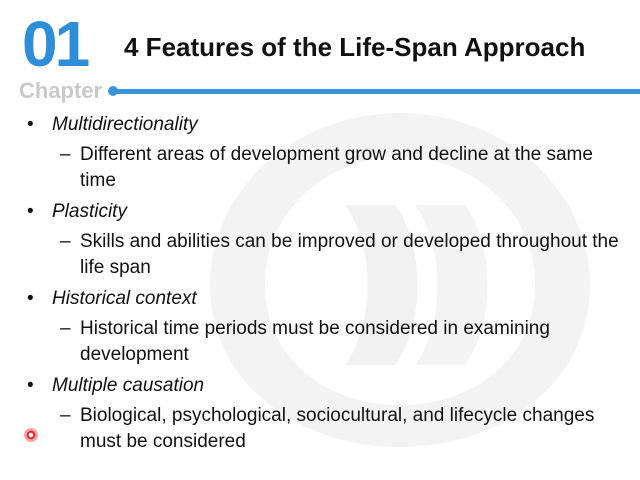  Describe the element at coordinates (377, 91) in the screenshot. I see `title-rule` at that location.